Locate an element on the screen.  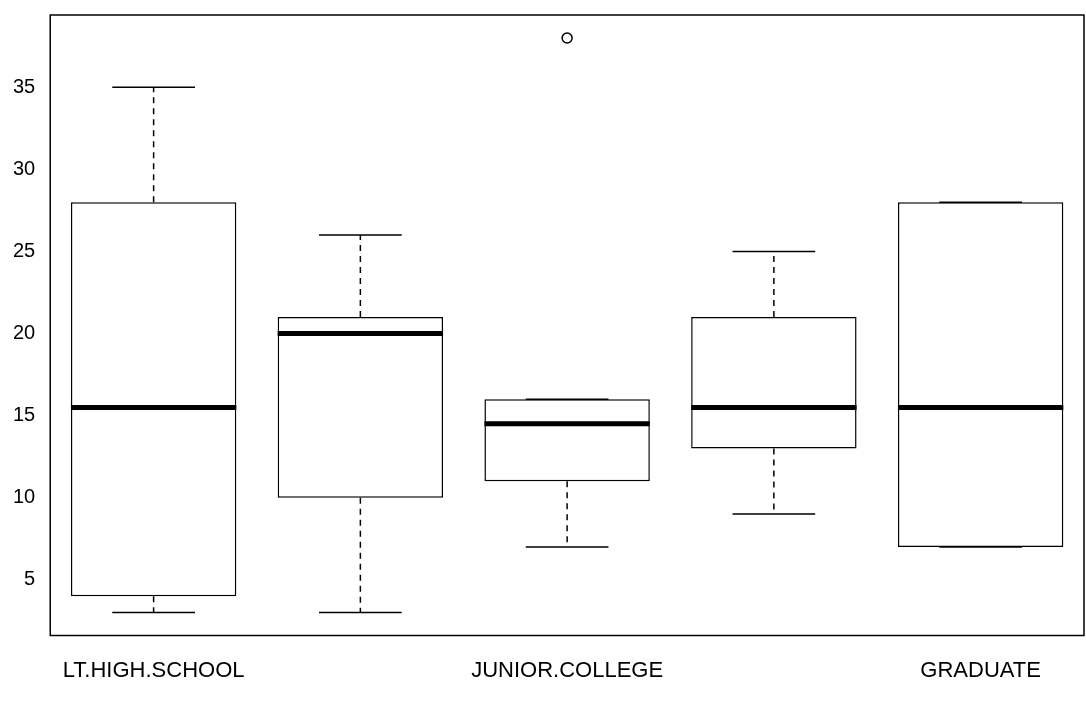
y-tick-label: 10 is located at coordinates (24, 496).